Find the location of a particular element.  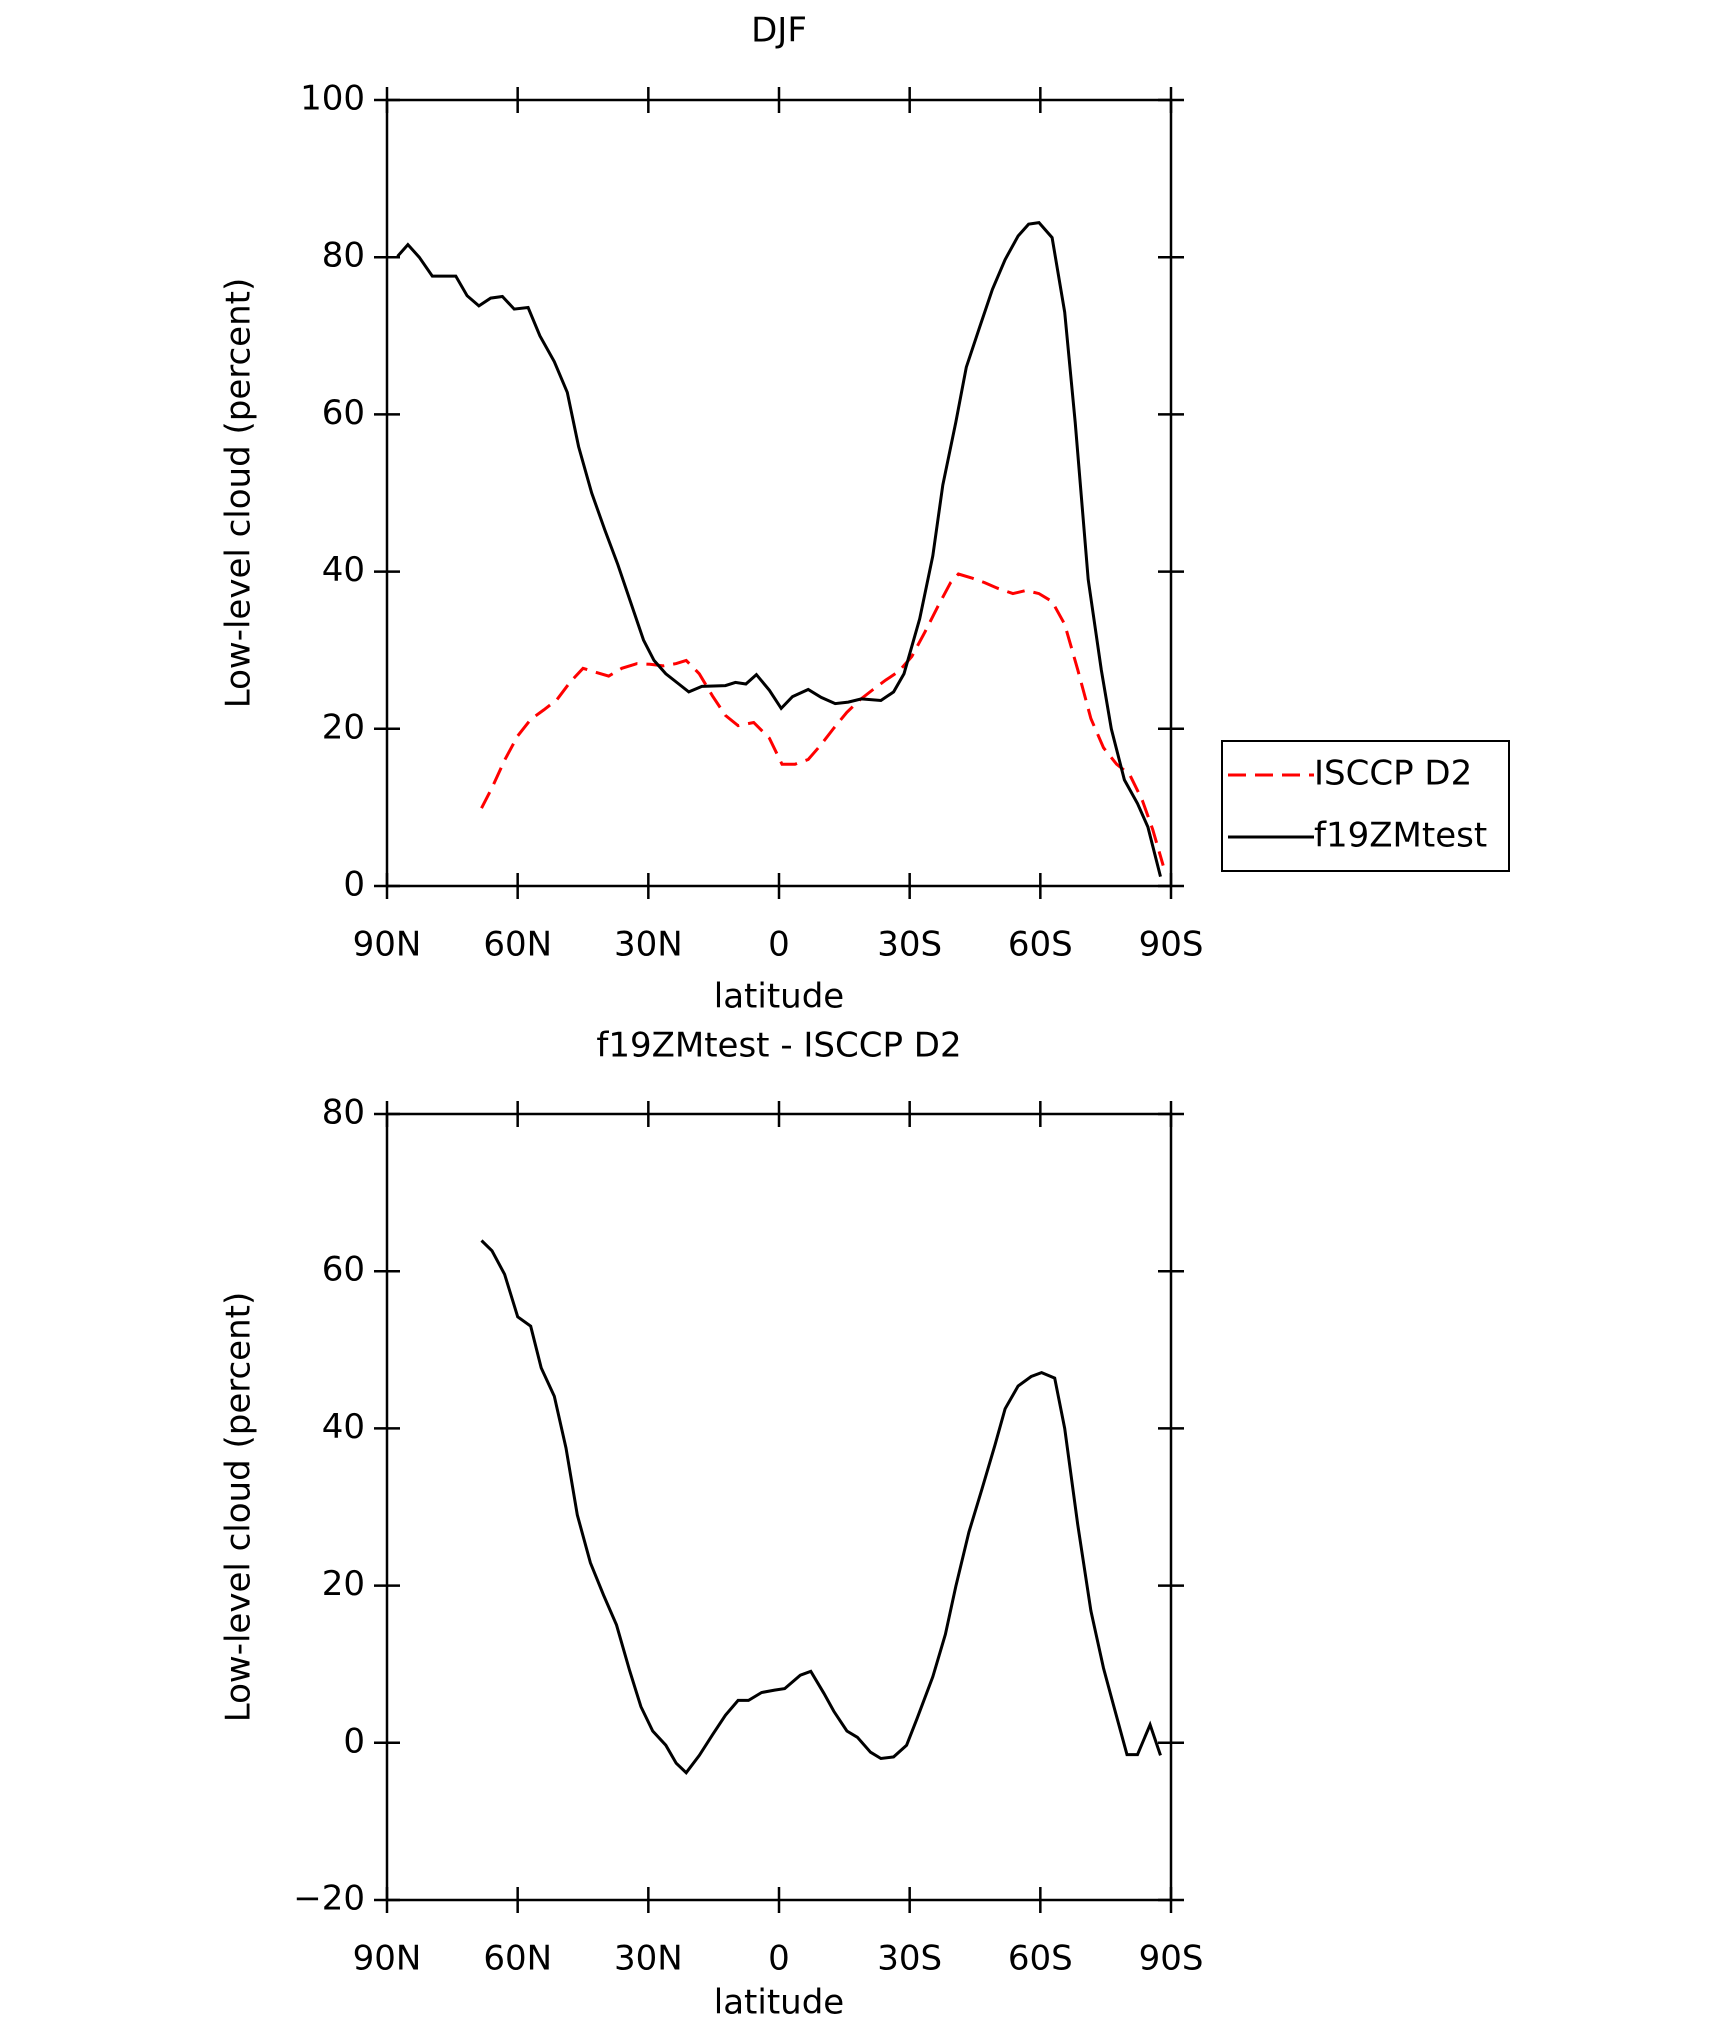

legend-label: f19ZMtest is located at coordinates (1400, 836).